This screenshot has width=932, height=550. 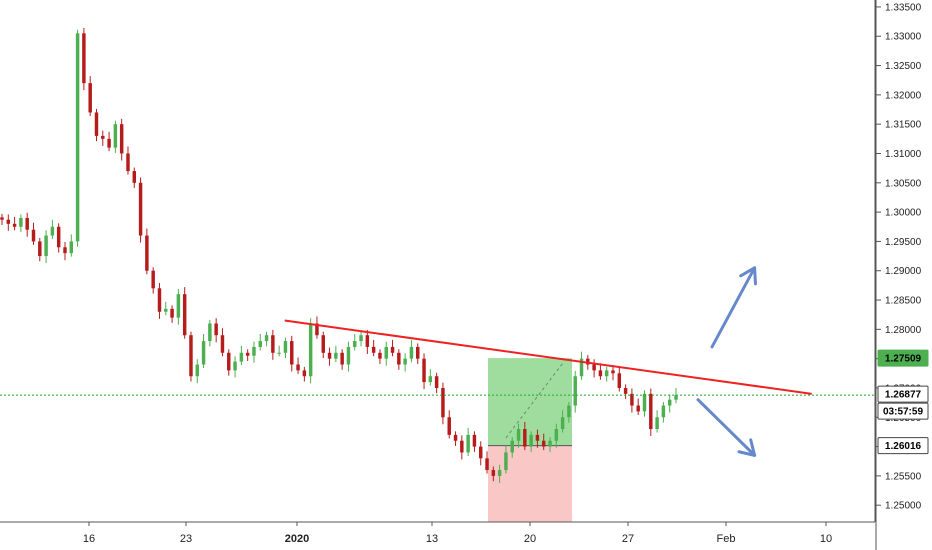 I want to click on x-axis: 16 23 2020 13 20 27 Feb 10, so click(x=437, y=533).